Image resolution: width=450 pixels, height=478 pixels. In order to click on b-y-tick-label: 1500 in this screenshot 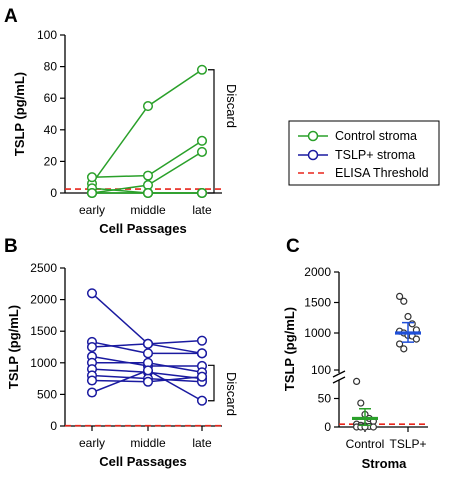, I will do `click(43, 331)`.